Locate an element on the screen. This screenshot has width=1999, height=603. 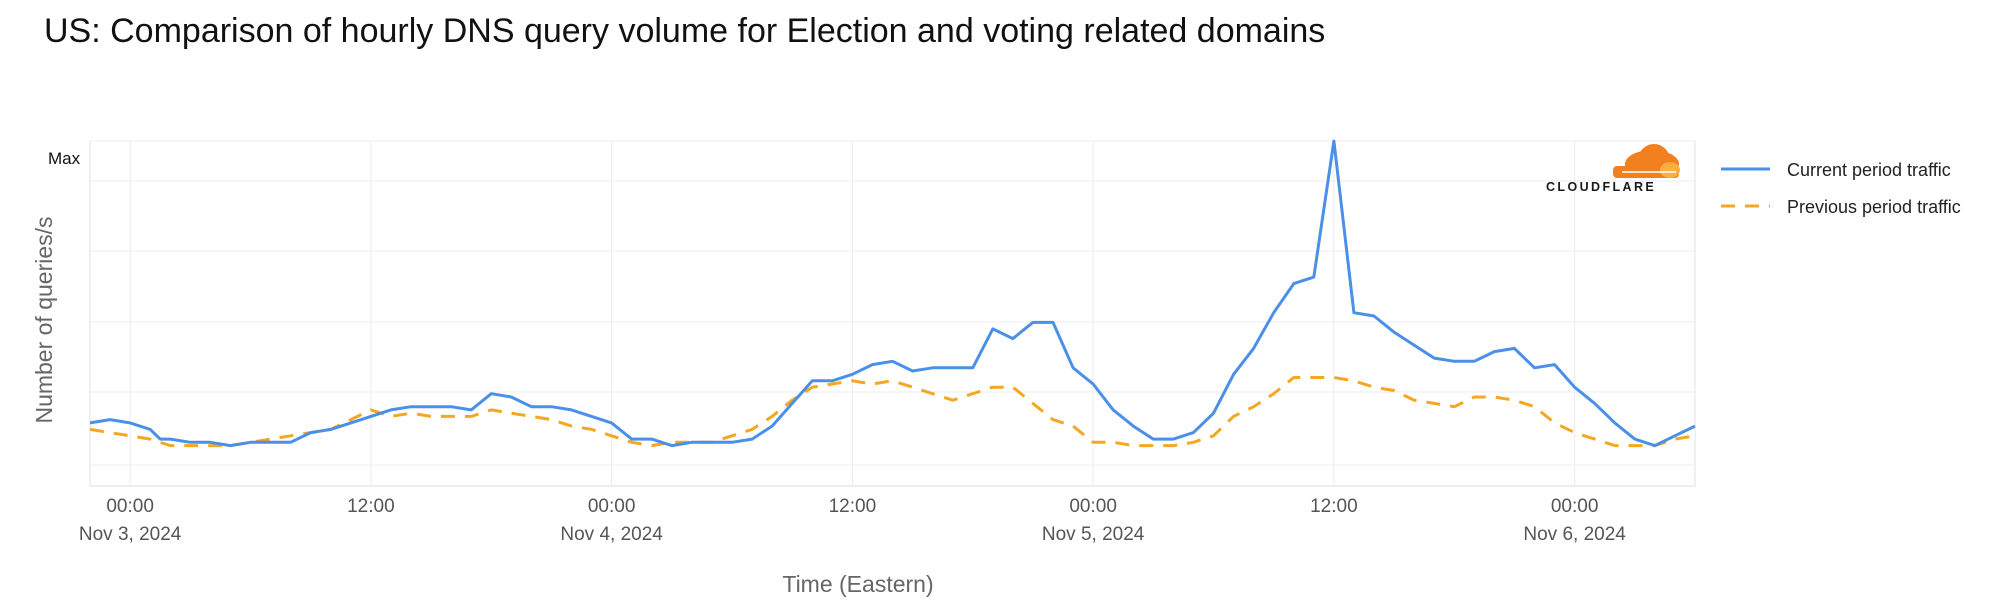
y-axis-label: Number of queries/s is located at coordinates (44, 319).